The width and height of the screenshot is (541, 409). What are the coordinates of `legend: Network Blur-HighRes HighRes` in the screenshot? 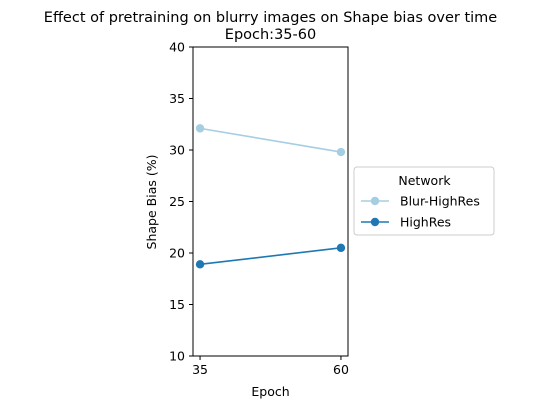 It's located at (424, 201).